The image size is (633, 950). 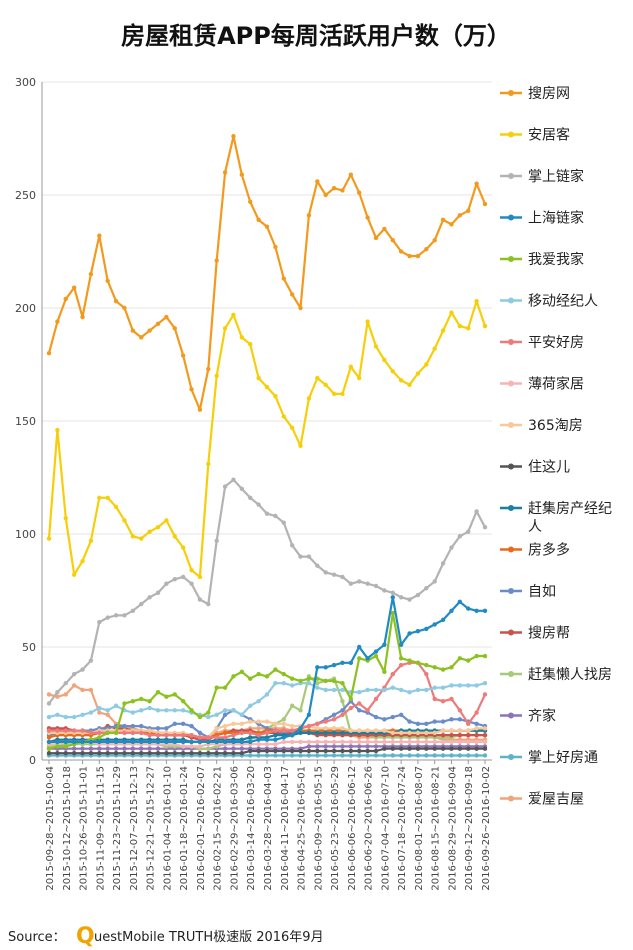 What do you see at coordinates (85, 936) in the screenshot?
I see `source-logo-q: Q` at bounding box center [85, 936].